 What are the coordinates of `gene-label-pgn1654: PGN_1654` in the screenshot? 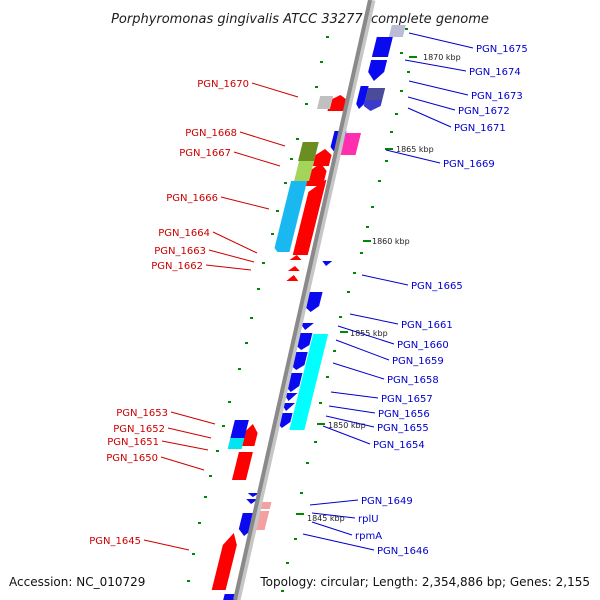 It's located at (399, 445).